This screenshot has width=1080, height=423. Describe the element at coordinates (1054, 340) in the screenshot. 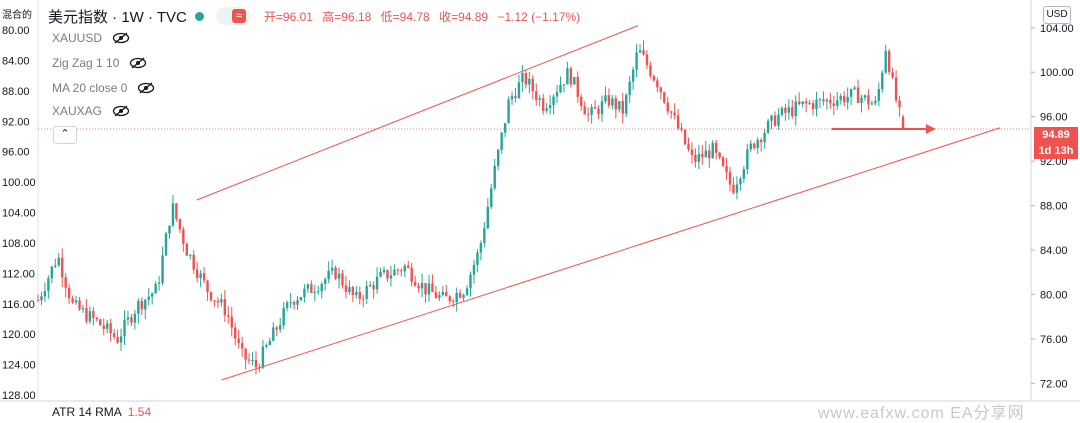

I see `right-axis-tick-label: 76.00` at that location.